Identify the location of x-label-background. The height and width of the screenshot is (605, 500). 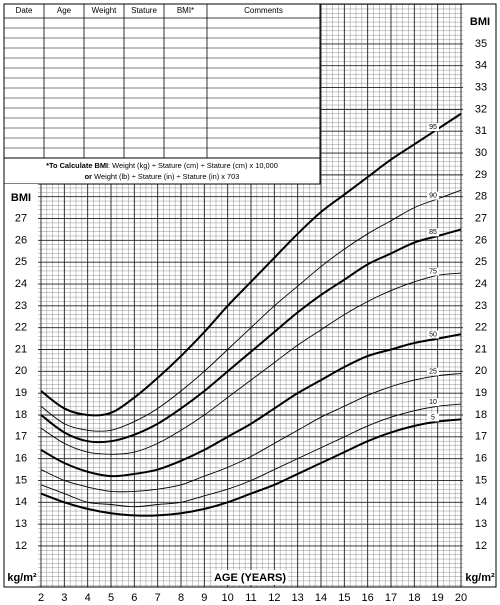
(250, 577).